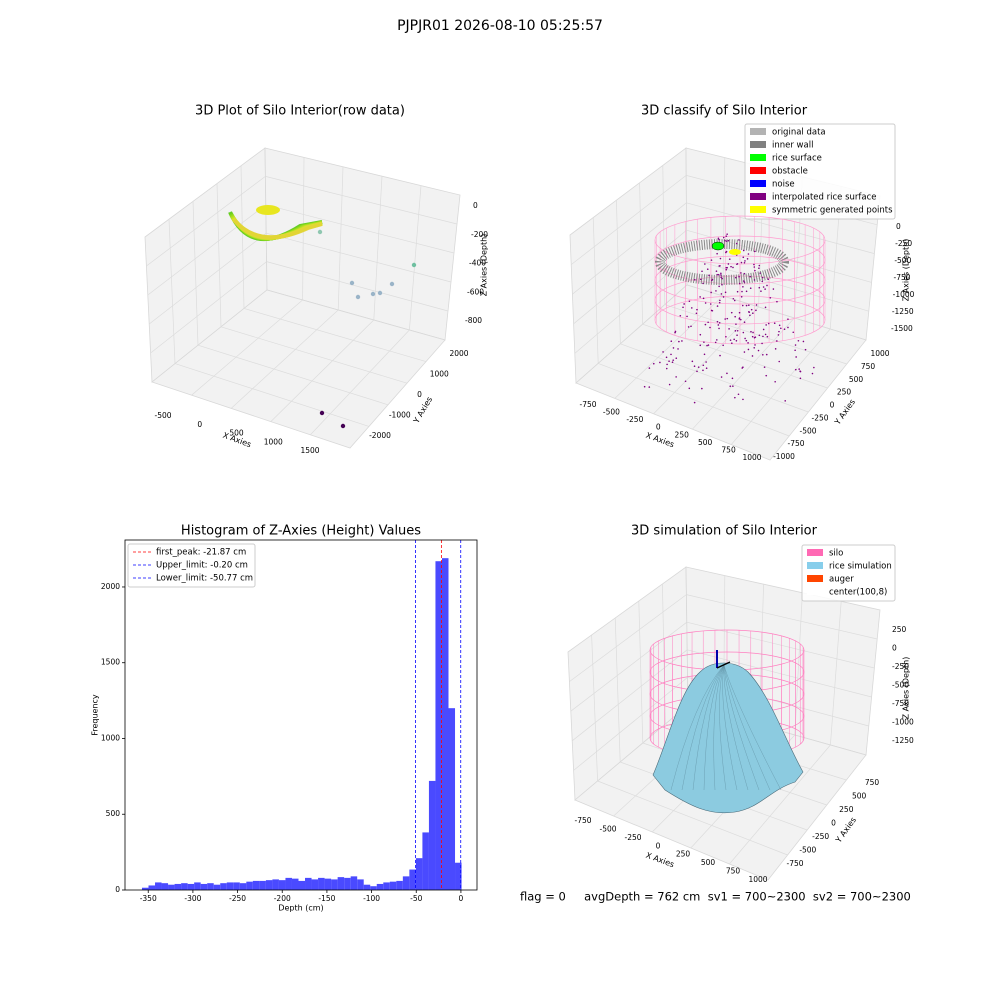 The width and height of the screenshot is (1000, 1000). Describe the element at coordinates (900, 685) in the screenshot. I see `z-tick-label: -500` at that location.